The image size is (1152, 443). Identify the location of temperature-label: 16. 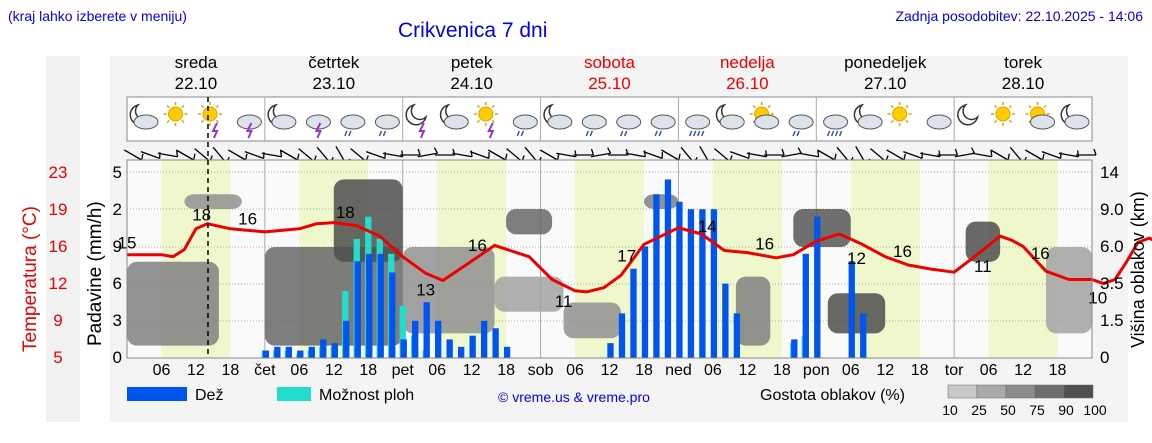
(477, 245).